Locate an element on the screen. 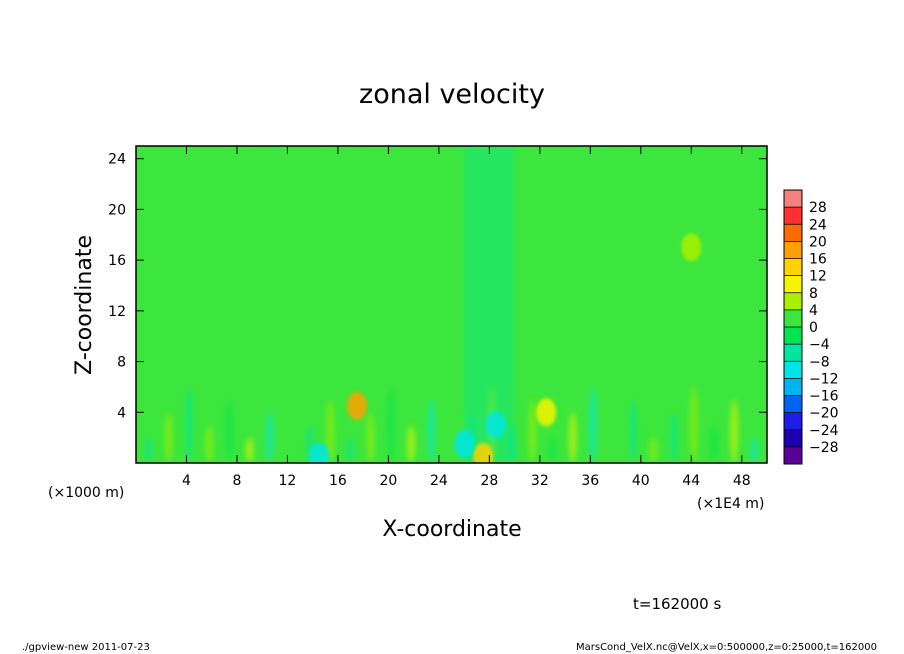 The image size is (904, 654). colorbar-label: −4 is located at coordinates (819, 345).